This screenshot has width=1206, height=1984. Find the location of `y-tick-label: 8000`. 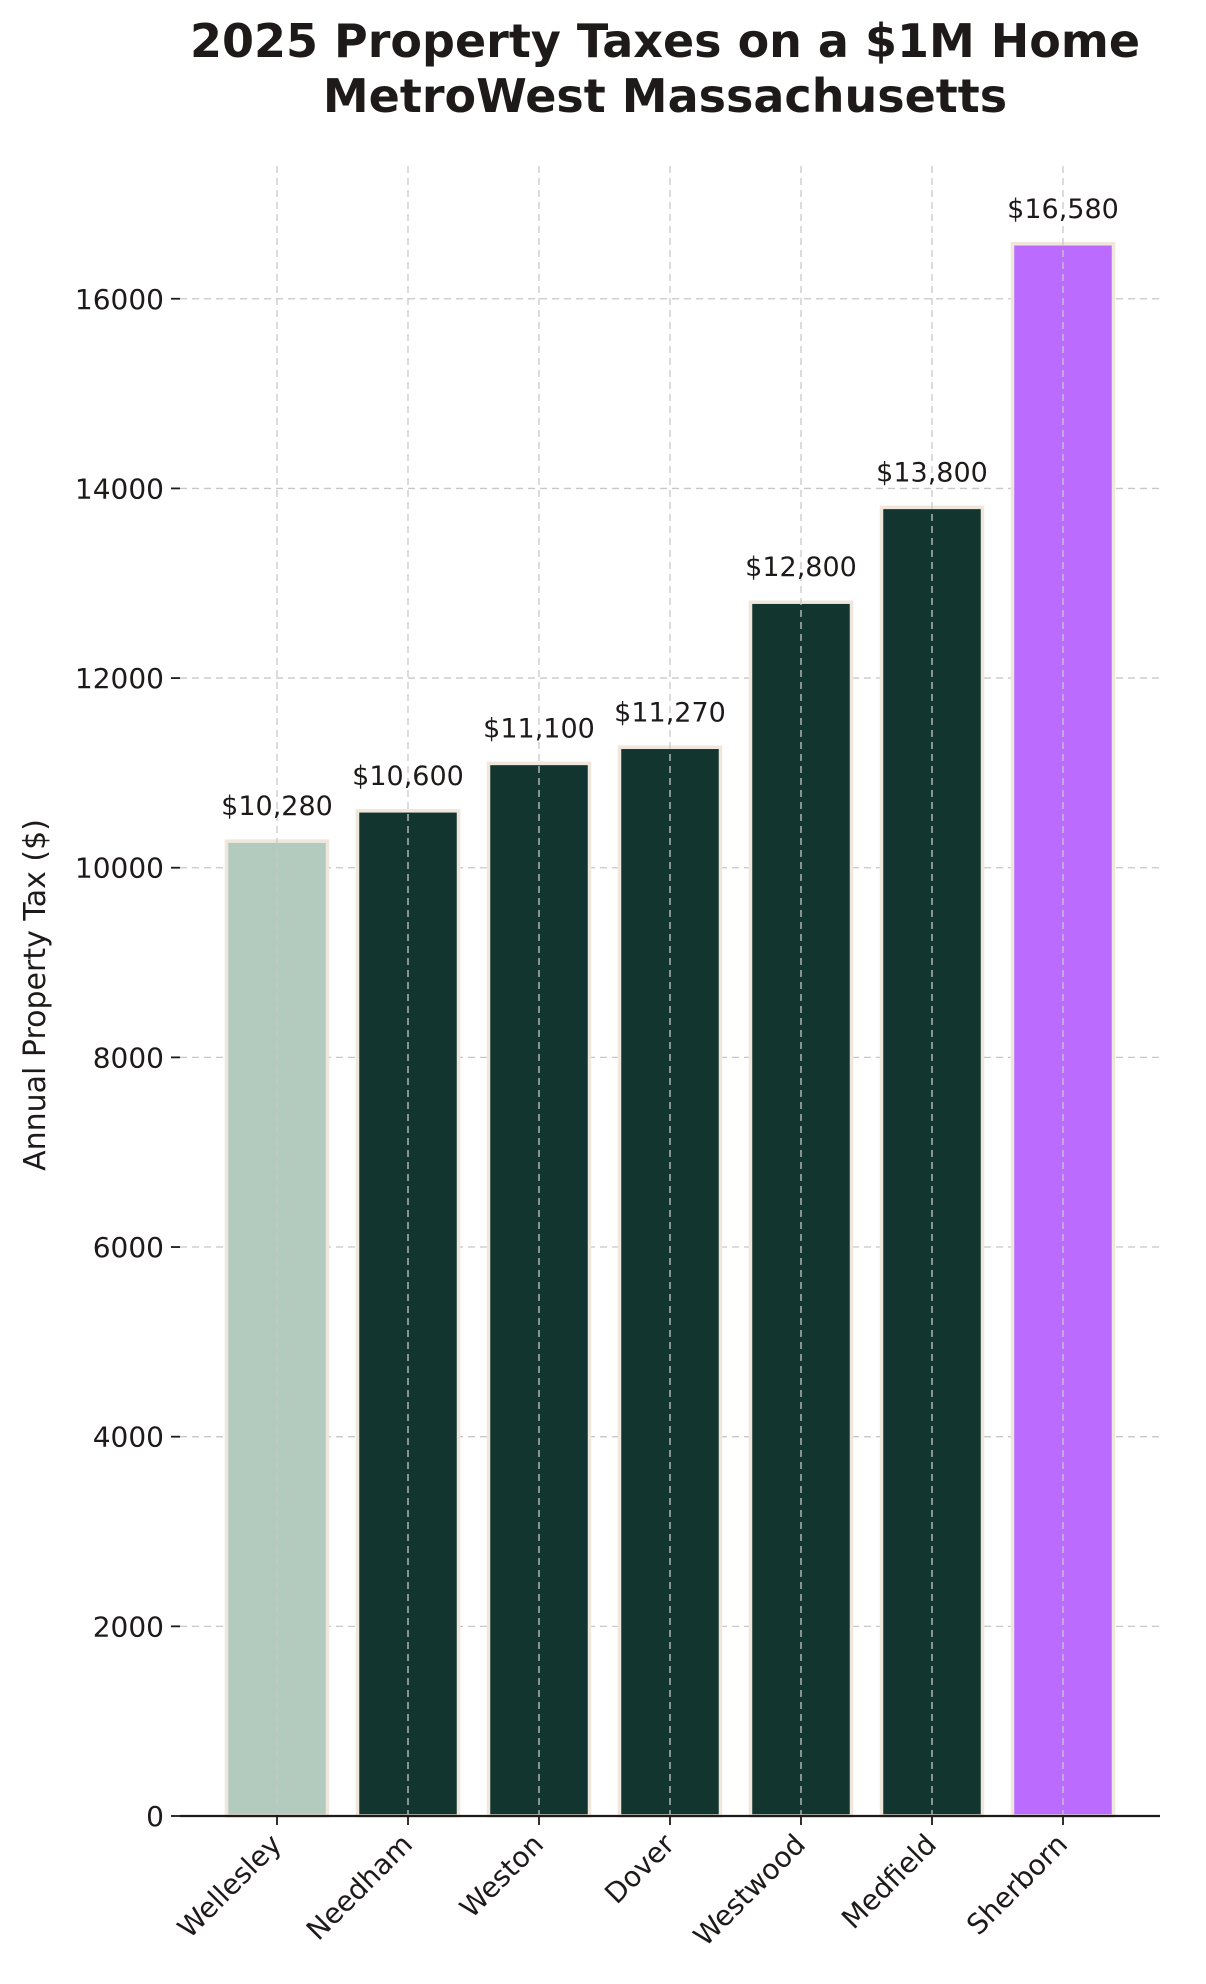

y-tick-label: 8000 is located at coordinates (128, 1057).